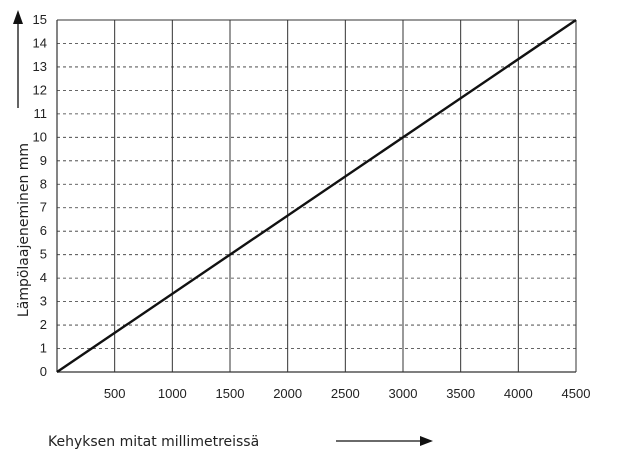 The width and height of the screenshot is (618, 450). Describe the element at coordinates (43, 301) in the screenshot. I see `y-tick-label: 3` at that location.